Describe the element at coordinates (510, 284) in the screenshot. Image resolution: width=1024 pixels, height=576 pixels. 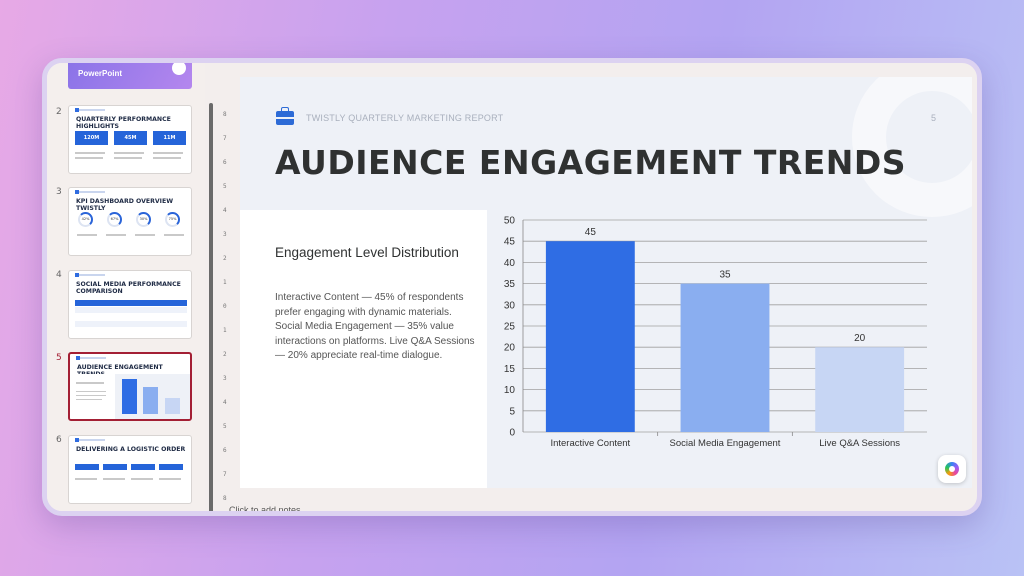
I see `y-tick-label: 35` at that location.